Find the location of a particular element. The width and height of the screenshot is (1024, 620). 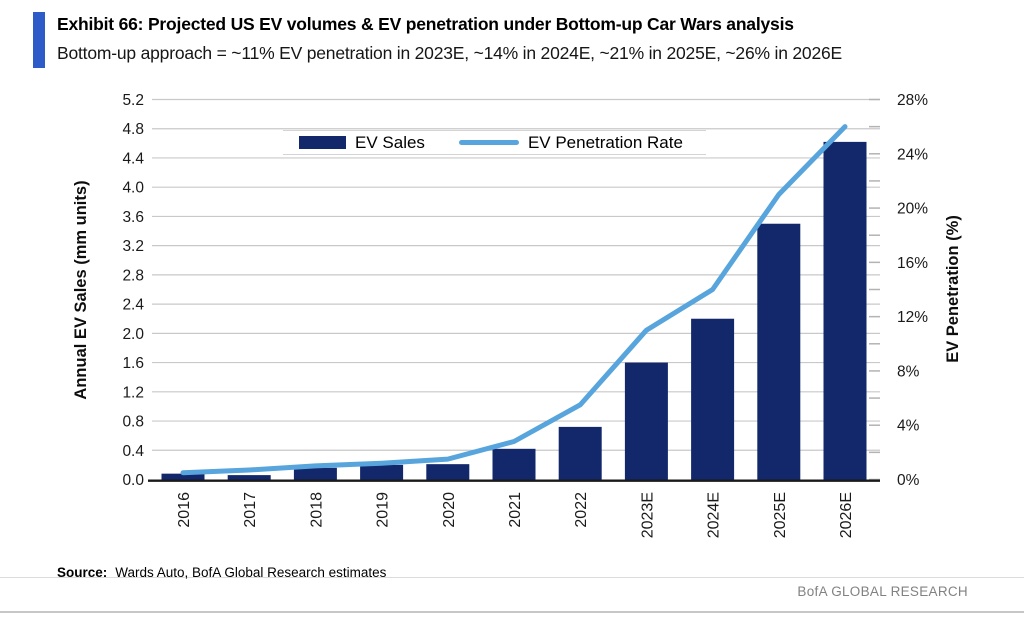

ev-sales-bar-2019 is located at coordinates (382, 472).